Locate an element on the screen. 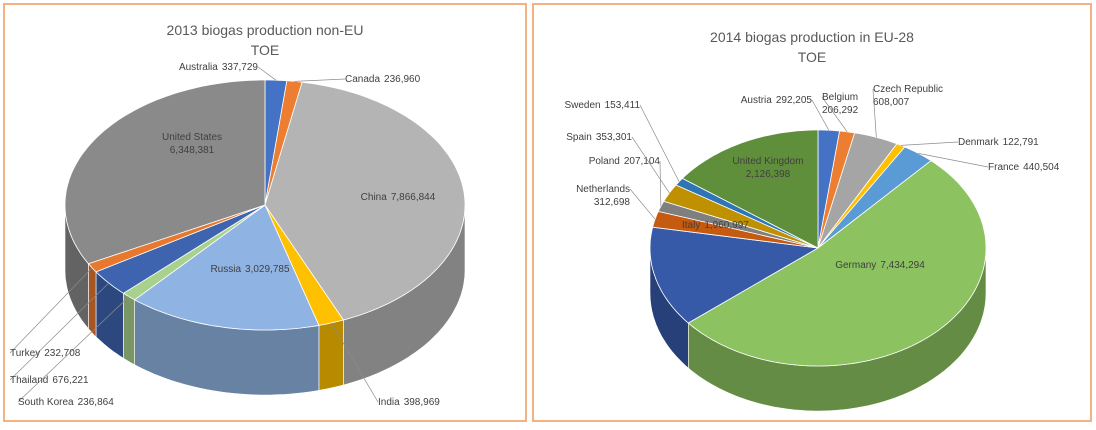 The image size is (1096, 430). value-label: 337,729 is located at coordinates (240, 67).